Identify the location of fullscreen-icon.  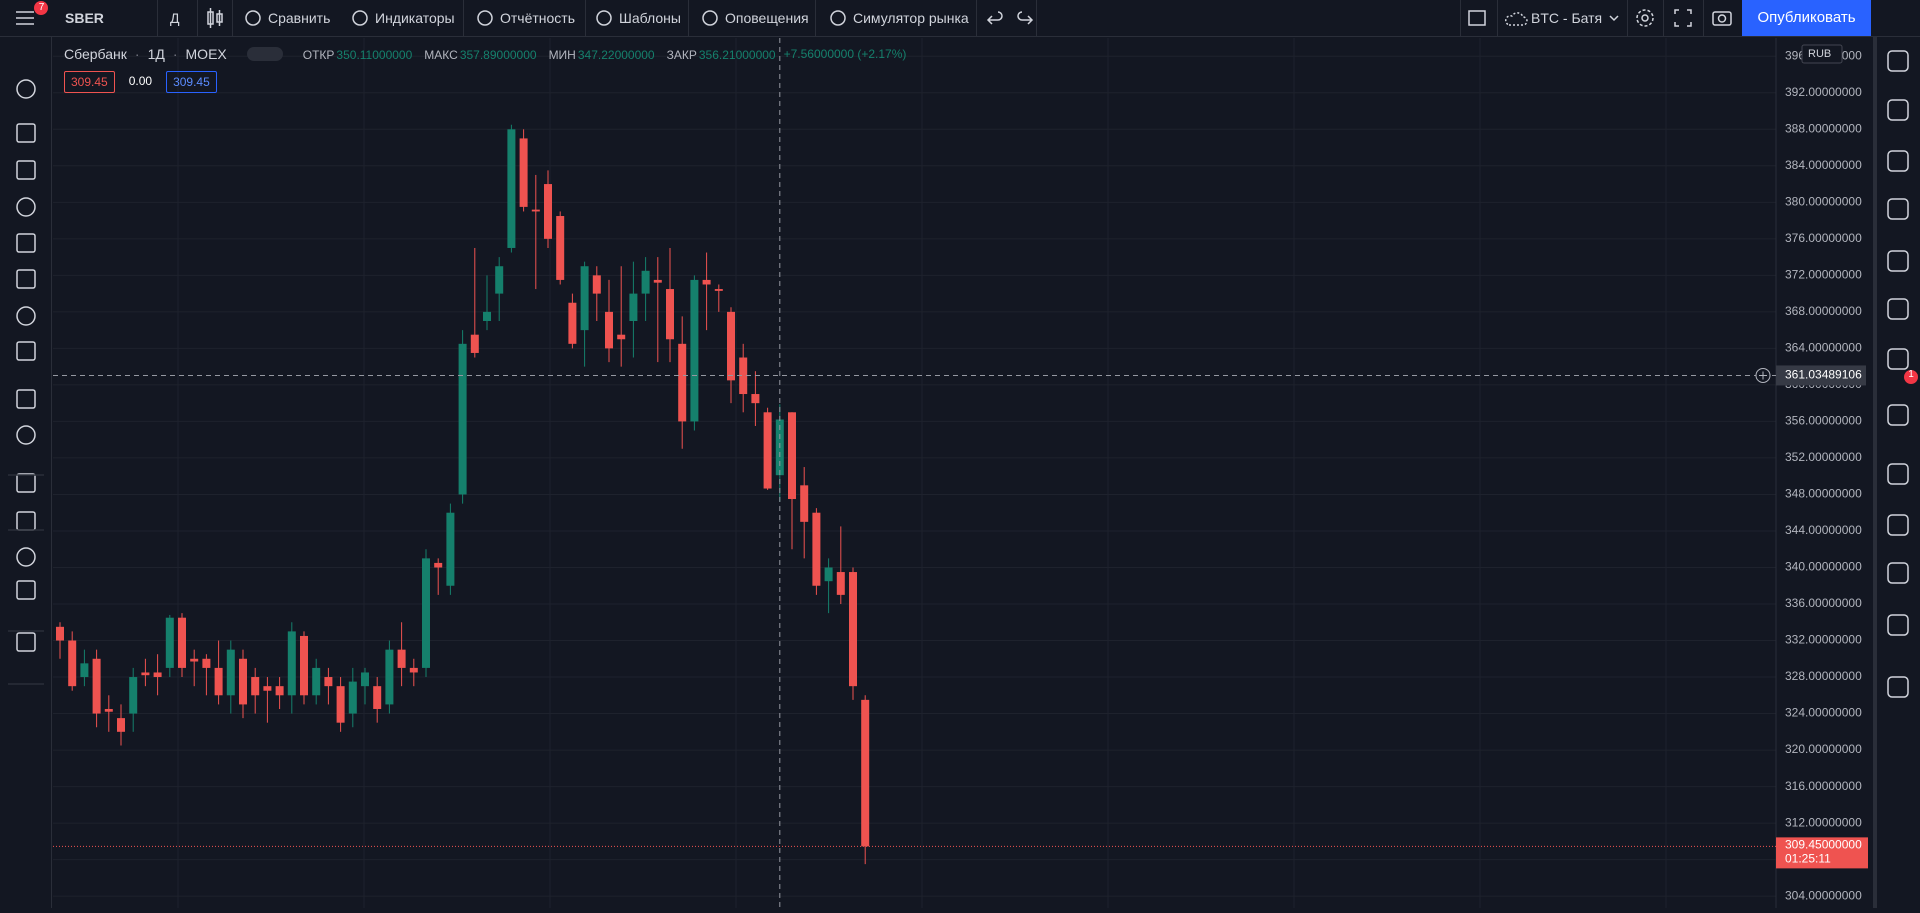
(1683, 18).